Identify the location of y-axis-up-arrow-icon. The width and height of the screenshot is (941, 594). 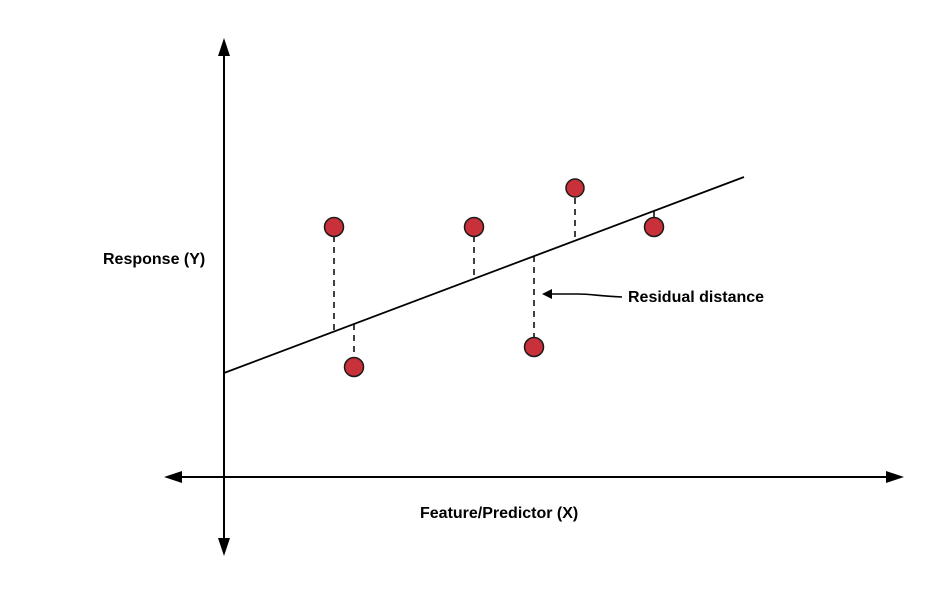
(224, 47).